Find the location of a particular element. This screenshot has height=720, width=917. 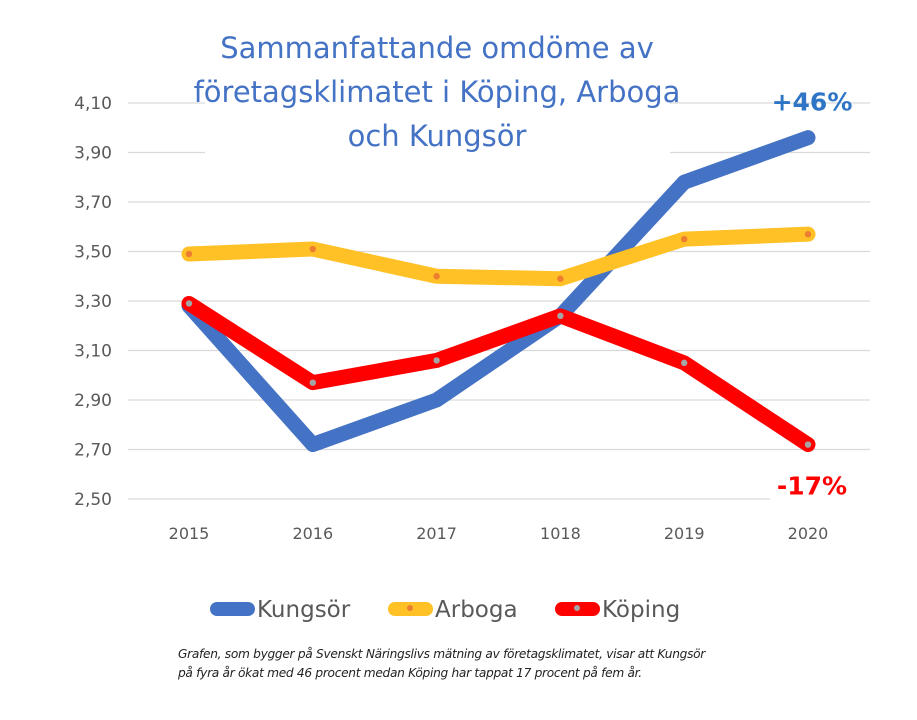

y-axis-ticks: 2,50 2,70 2,90 3,10 3,30 3,50 3,70 3,90 4,10 is located at coordinates (93, 302).